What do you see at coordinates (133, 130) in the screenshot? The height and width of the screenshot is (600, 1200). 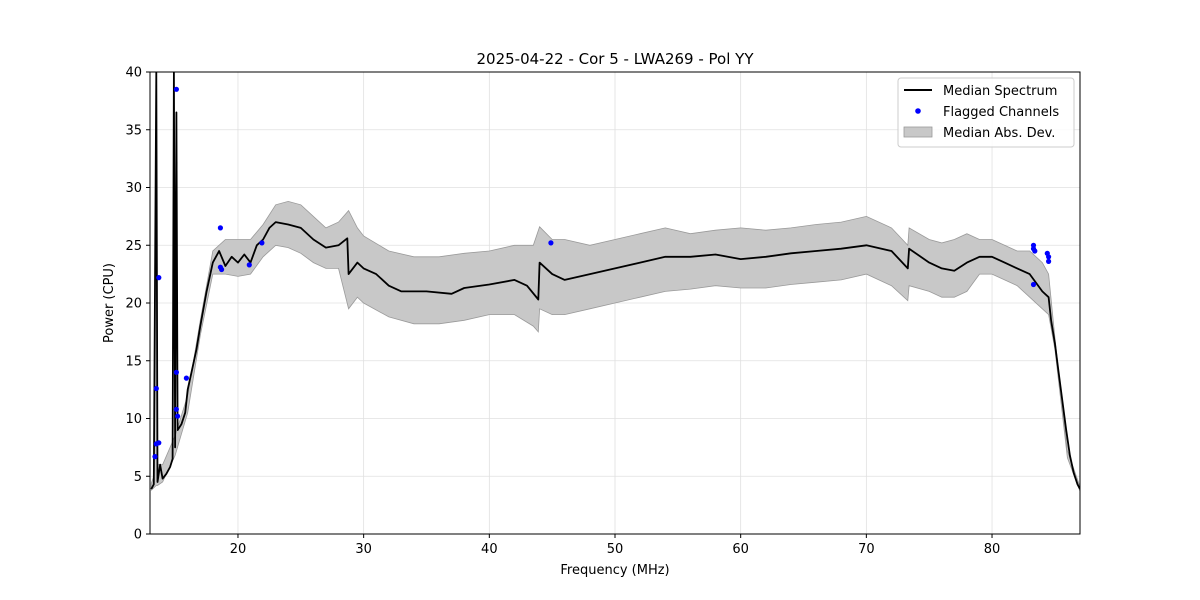 I see `y-tick-label: 35` at bounding box center [133, 130].